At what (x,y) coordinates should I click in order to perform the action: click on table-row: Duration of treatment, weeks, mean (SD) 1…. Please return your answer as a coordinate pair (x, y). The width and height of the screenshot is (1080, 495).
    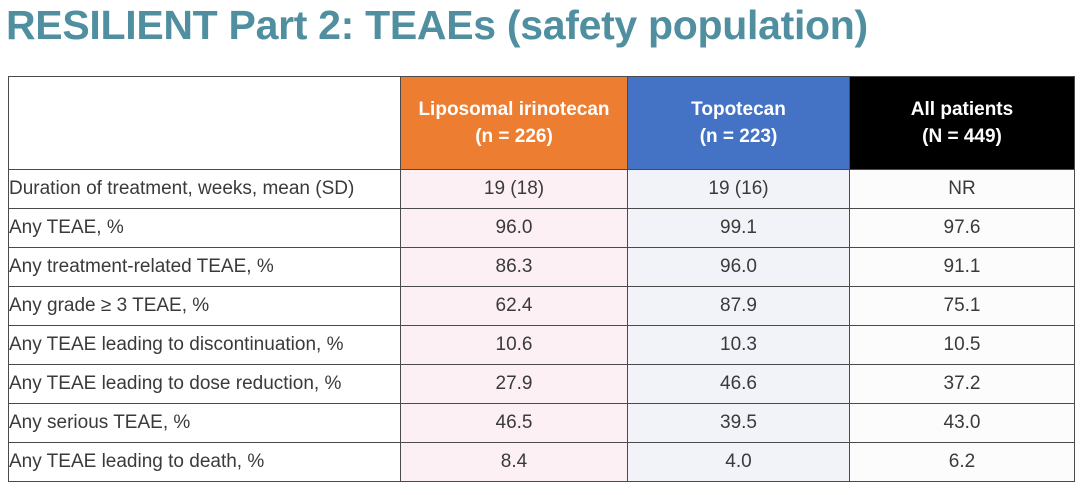
    Looking at the image, I should click on (541, 189).